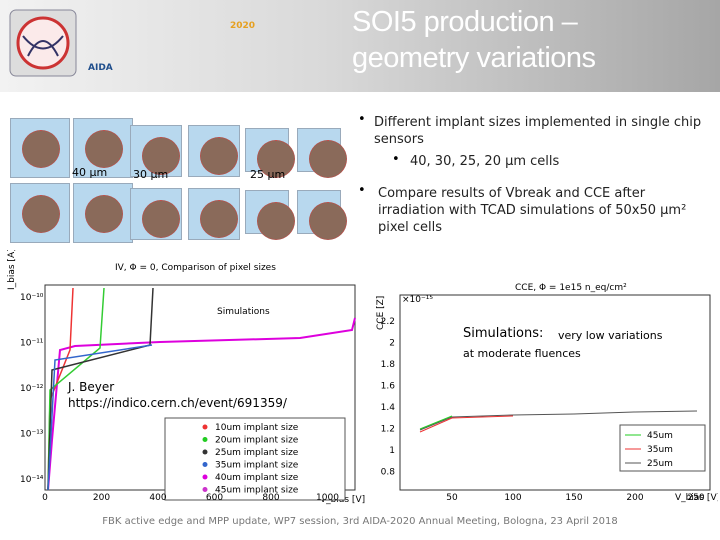 The width and height of the screenshot is (720, 540). What do you see at coordinates (388, 473) in the screenshot?
I see `y-tick-label: 0.8` at bounding box center [388, 473].